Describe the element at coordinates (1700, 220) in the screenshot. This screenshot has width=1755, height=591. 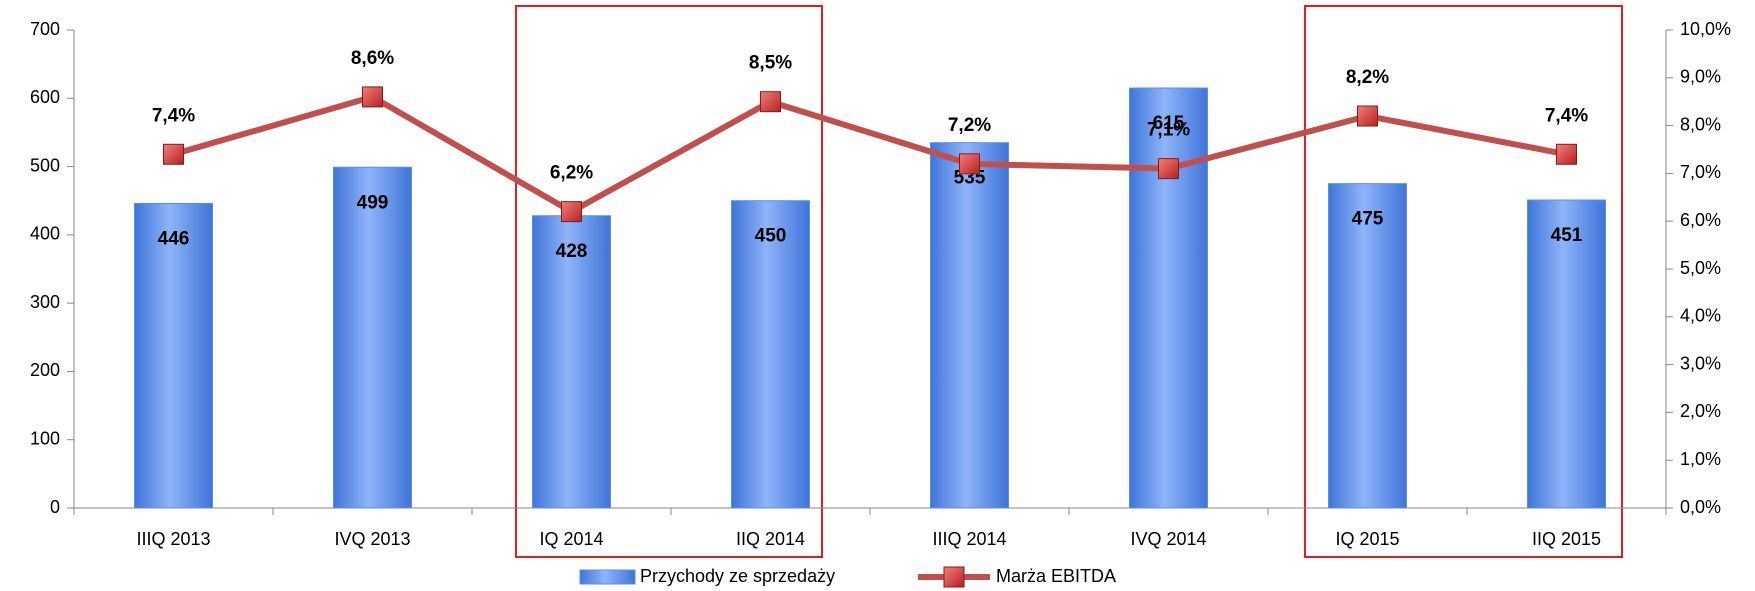
I see `y2-tick-label: 6,0%` at that location.